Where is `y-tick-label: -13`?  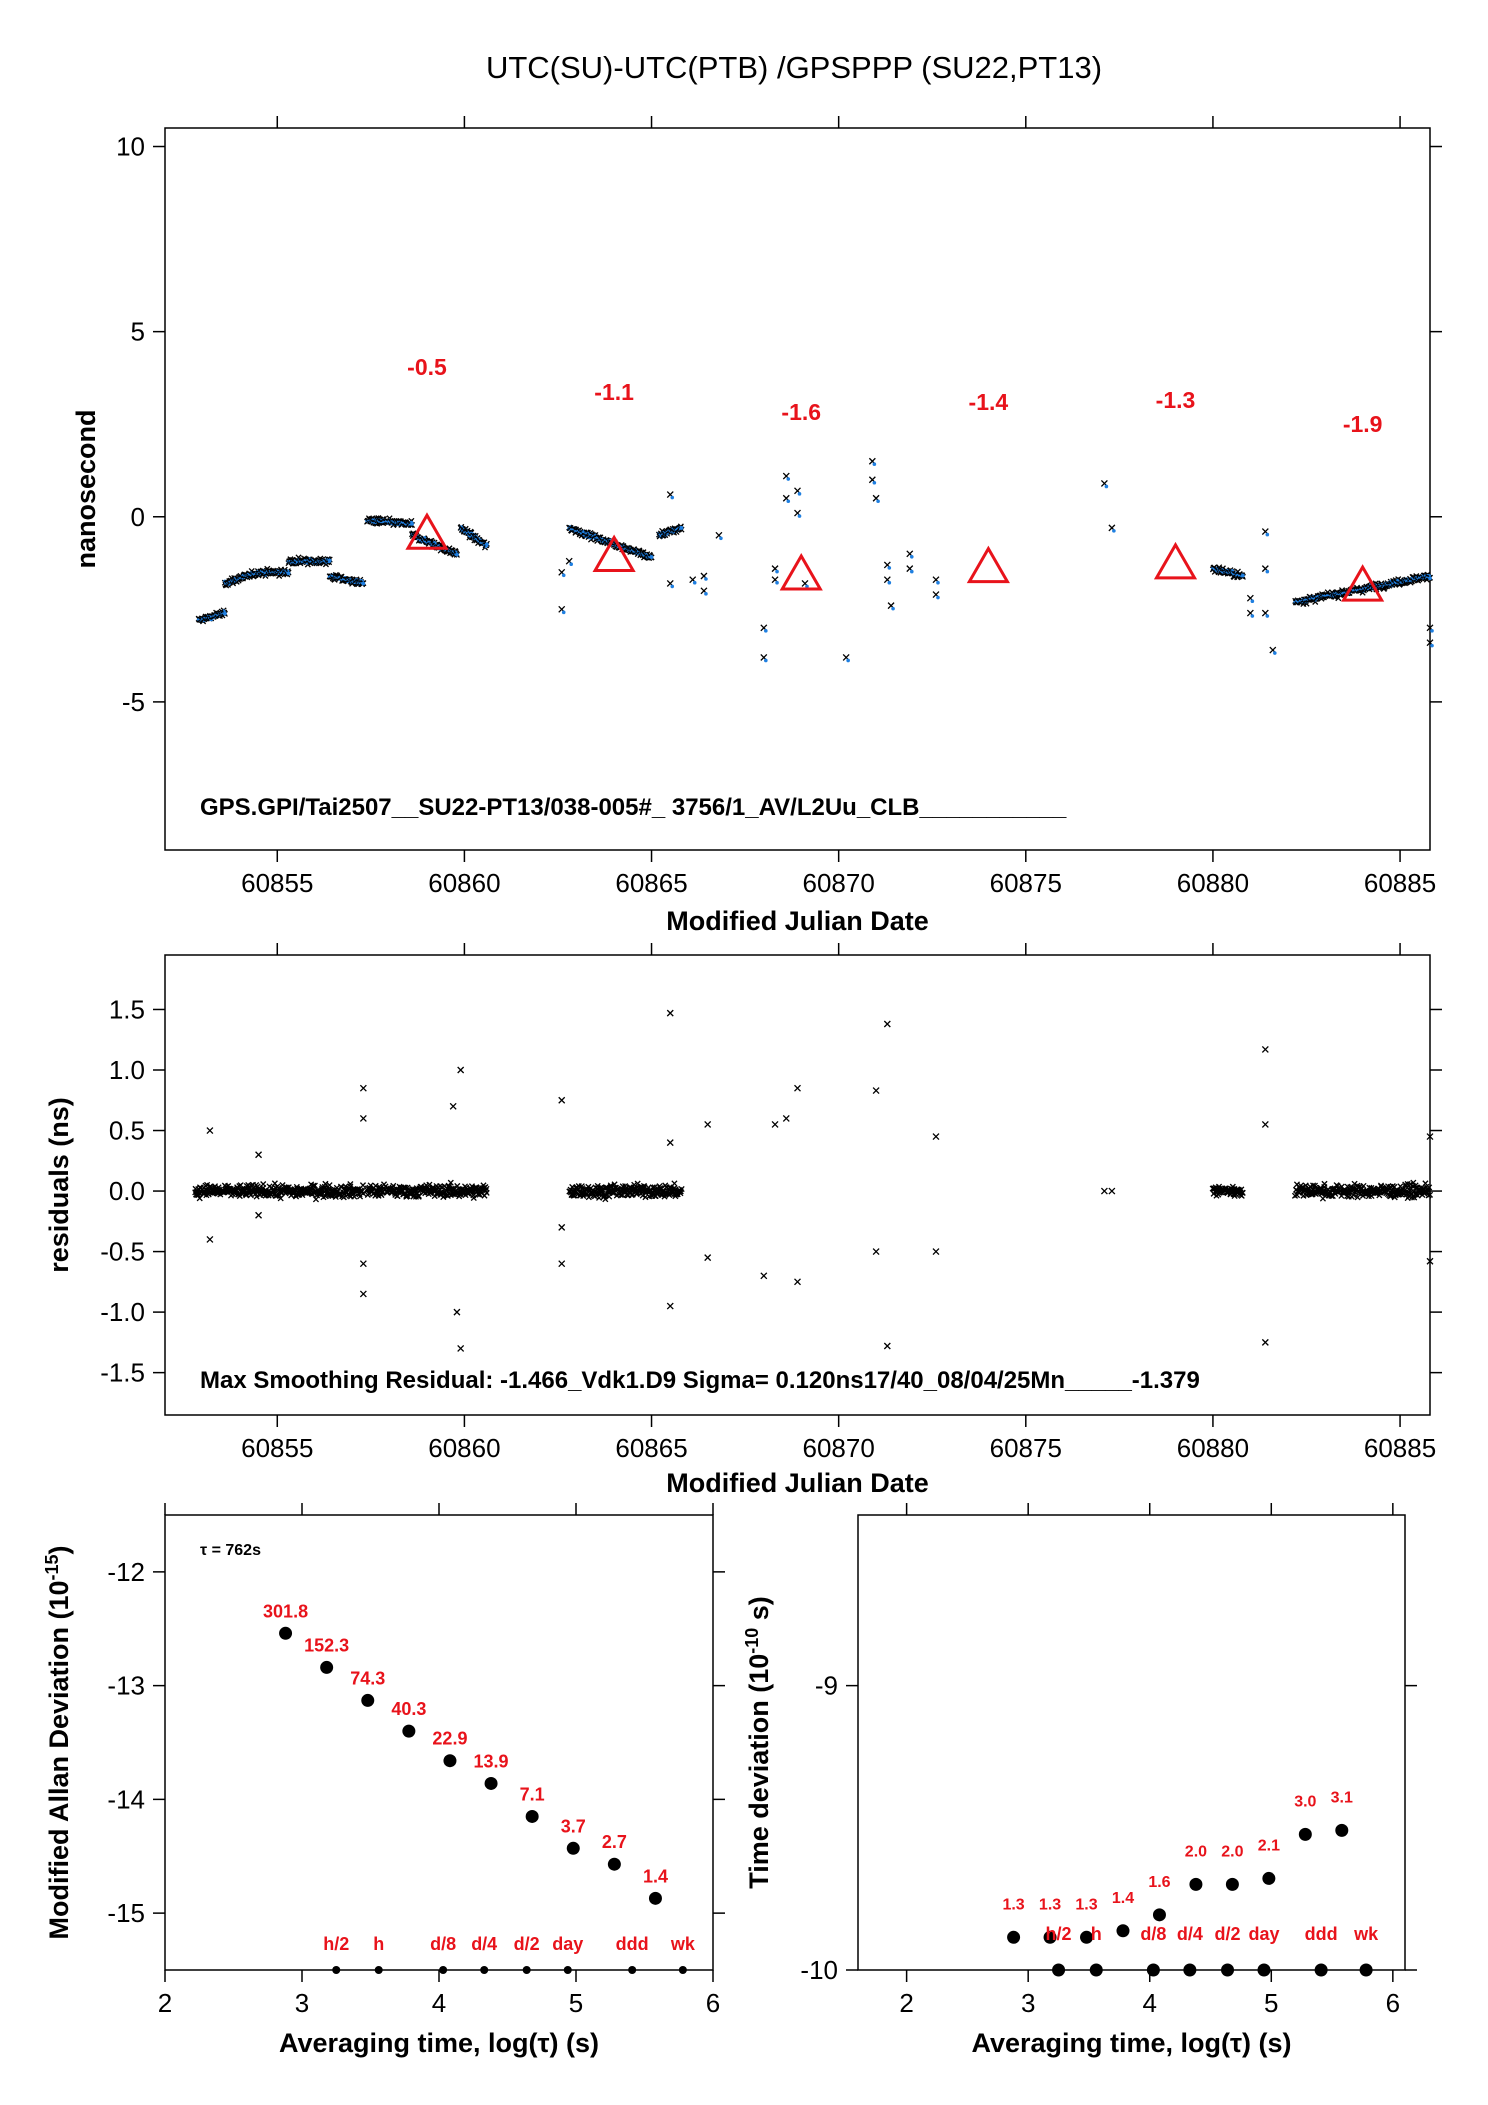 y-tick-label: -13 is located at coordinates (126, 1686).